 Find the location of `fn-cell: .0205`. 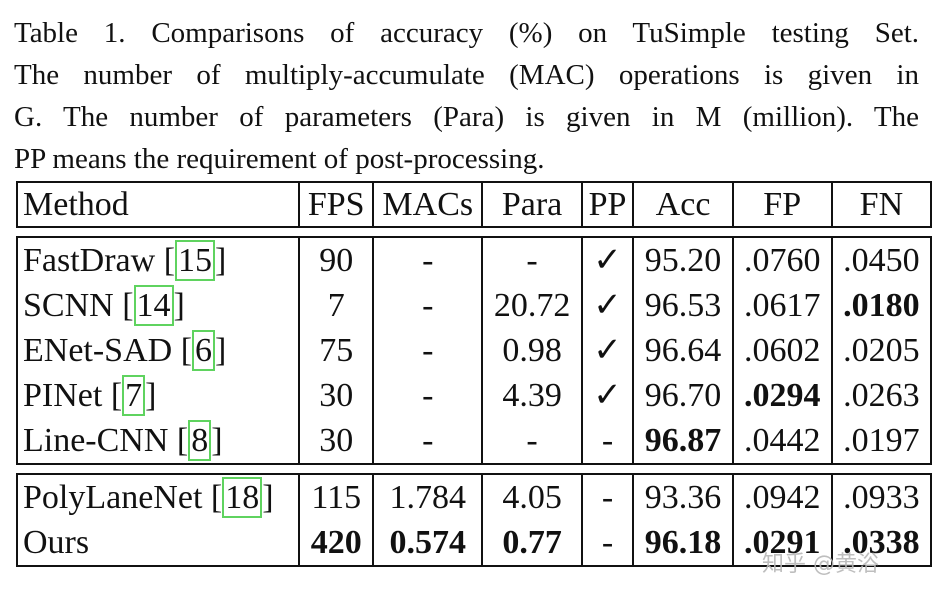

fn-cell: .0205 is located at coordinates (881, 350).